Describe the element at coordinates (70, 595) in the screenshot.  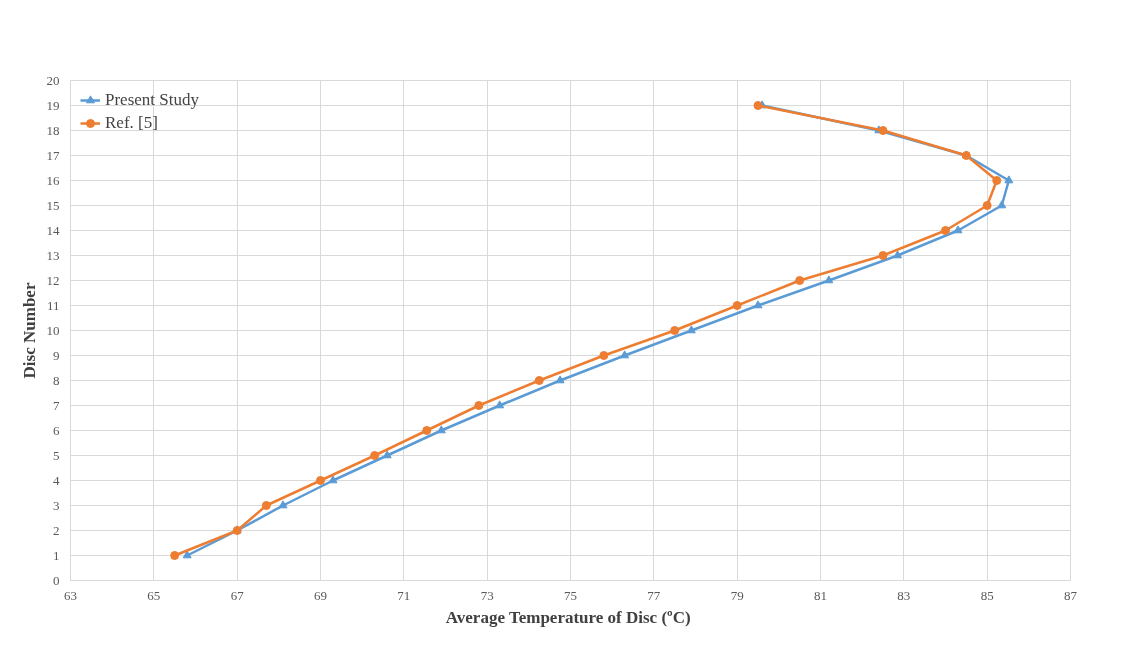
I see `x-tick-label: 63` at that location.